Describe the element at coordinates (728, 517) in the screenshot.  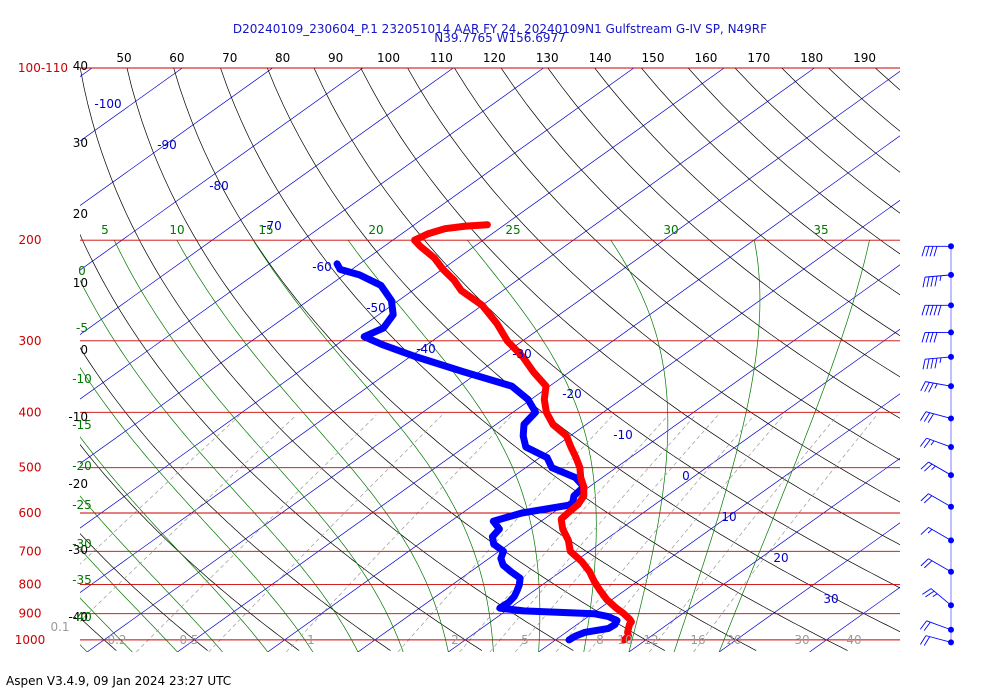
I see `isotherm-label: 10` at that location.